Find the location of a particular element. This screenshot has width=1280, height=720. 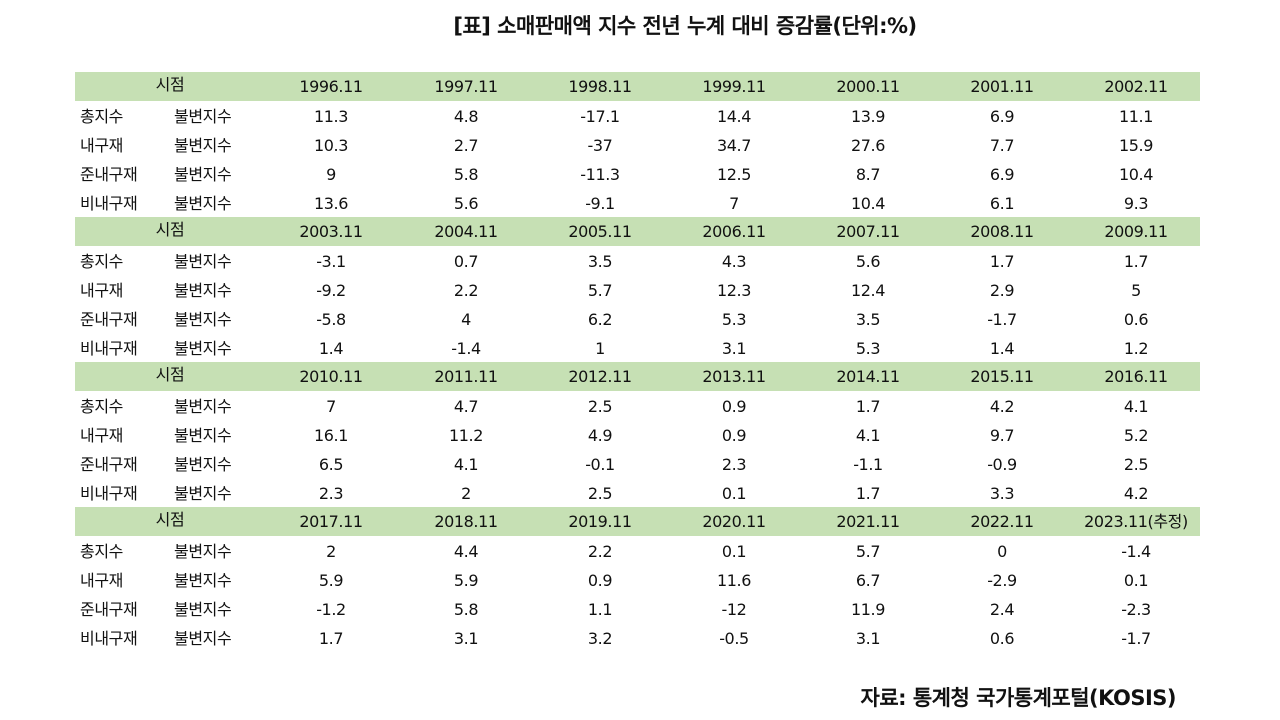

value-cell: -1.1 is located at coordinates (868, 464).